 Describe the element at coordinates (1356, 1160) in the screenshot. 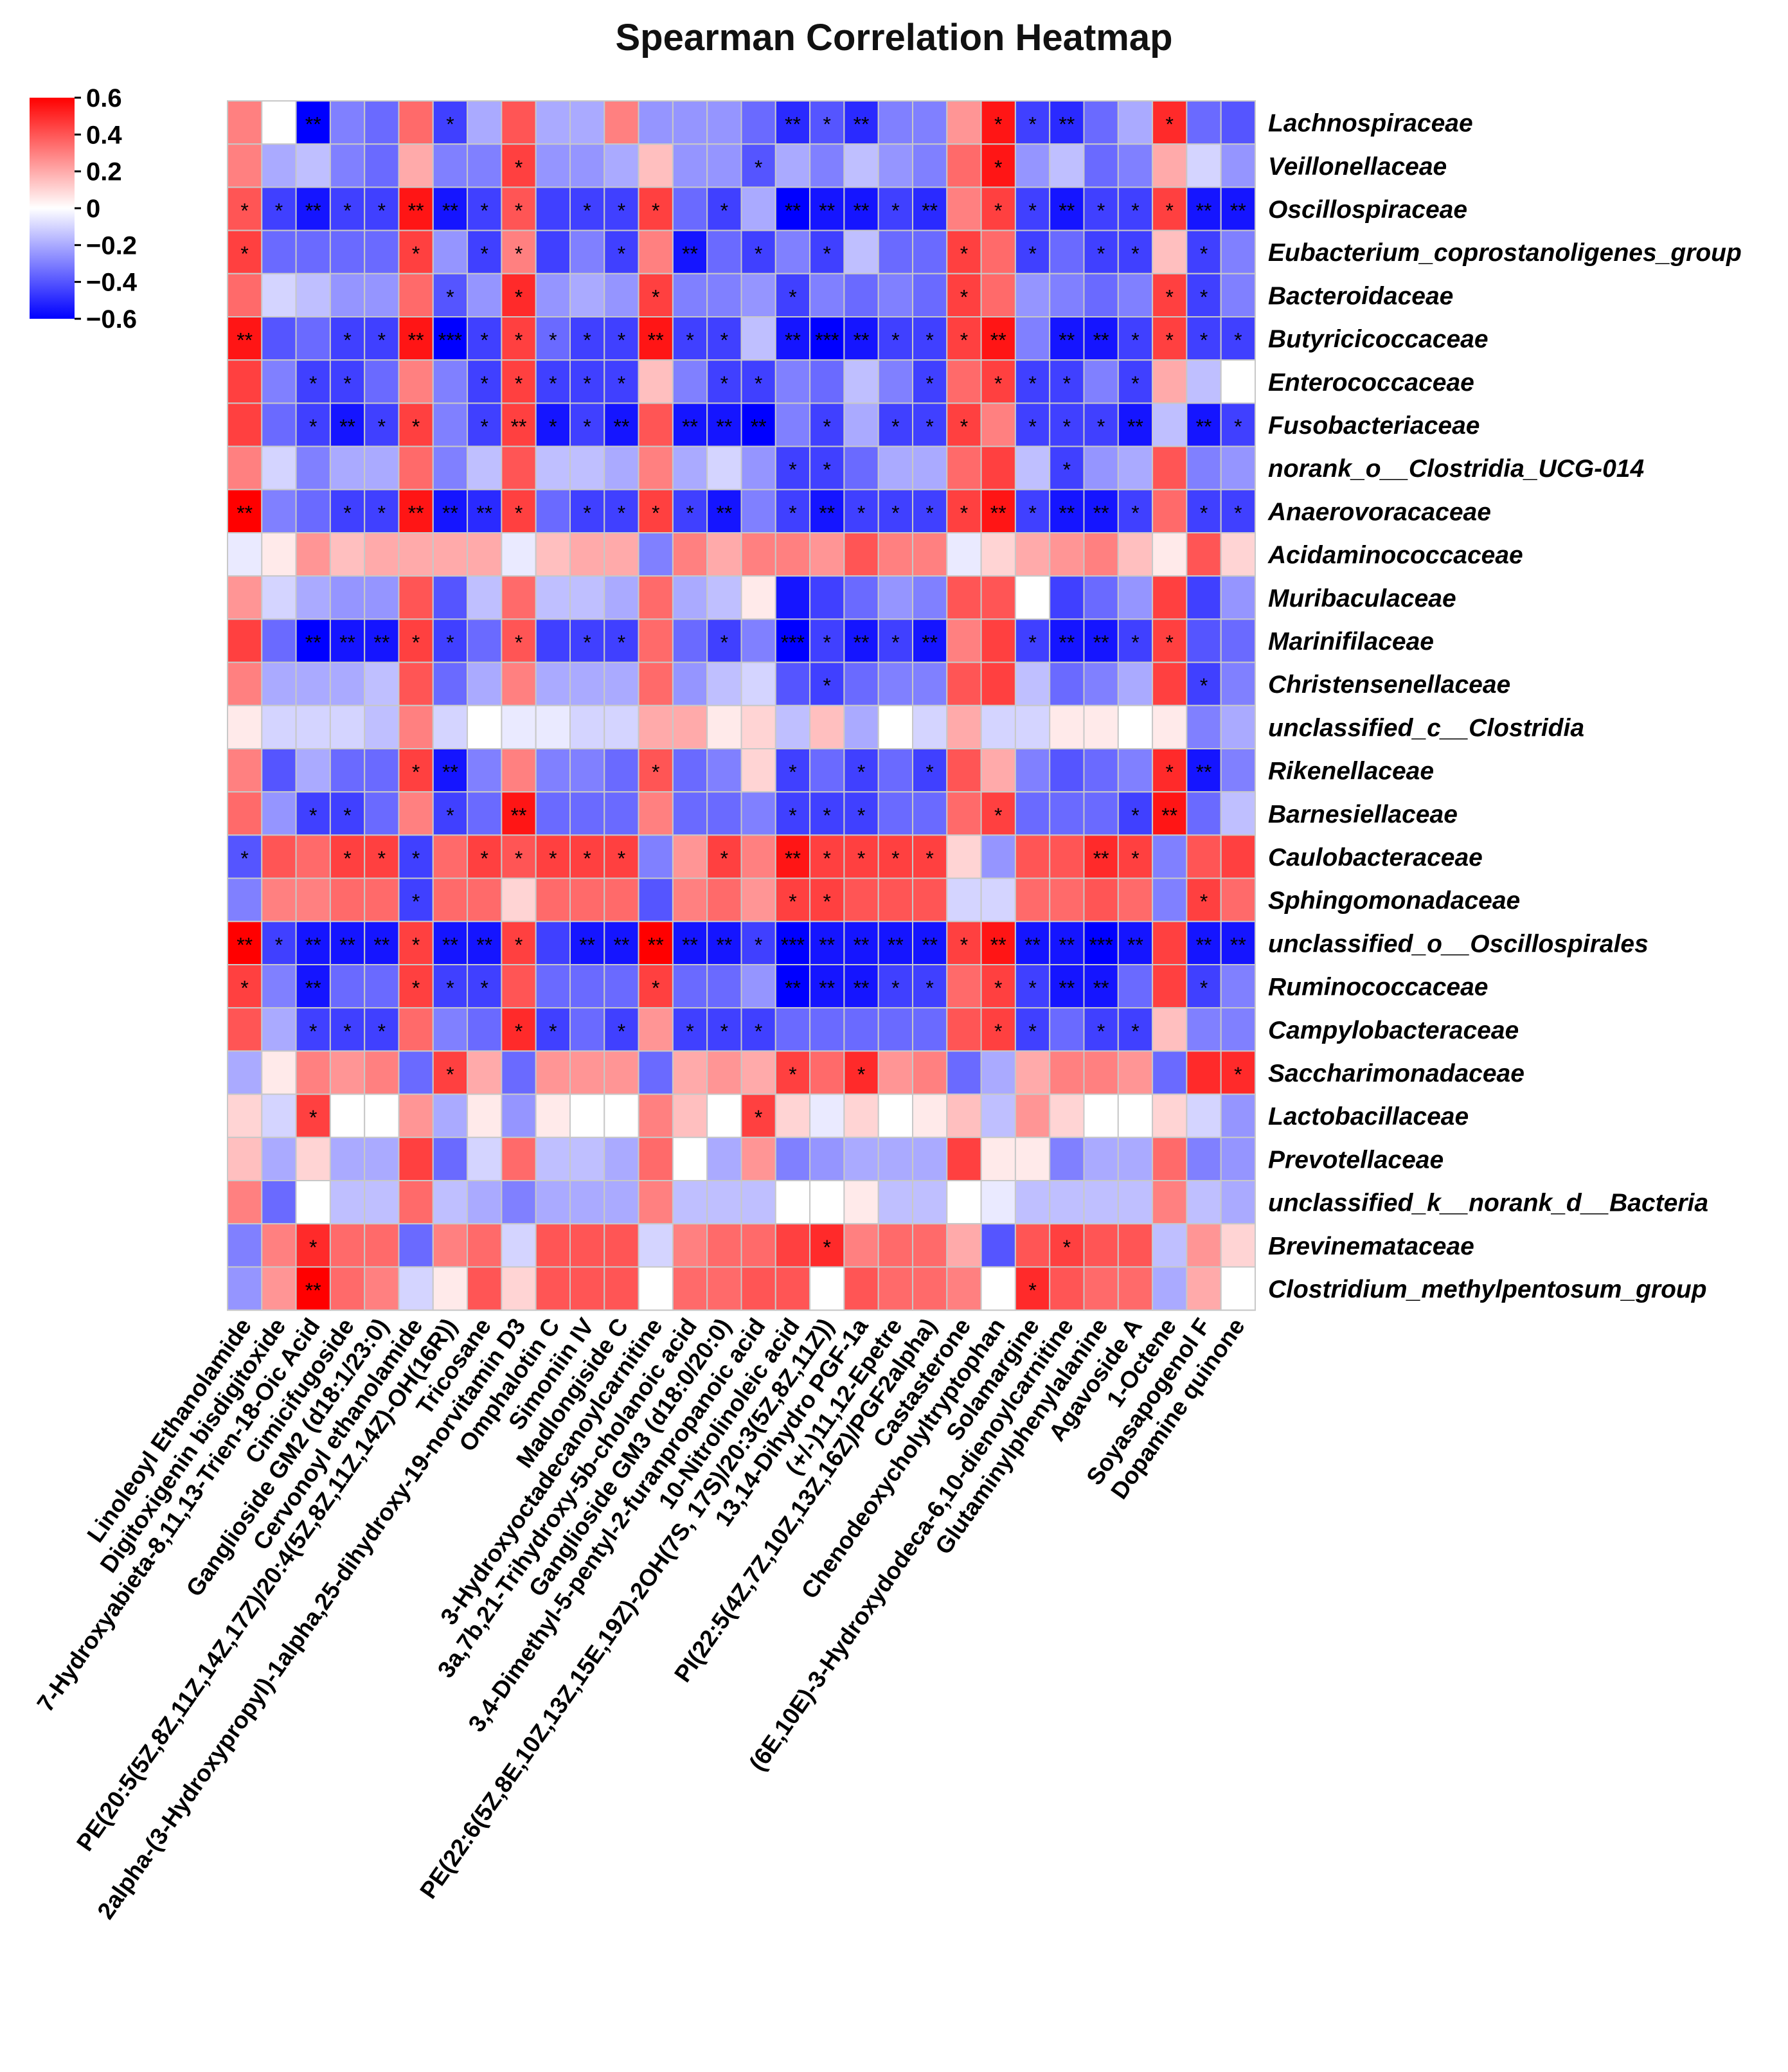

I see `row-label: Prevotellaceae` at that location.